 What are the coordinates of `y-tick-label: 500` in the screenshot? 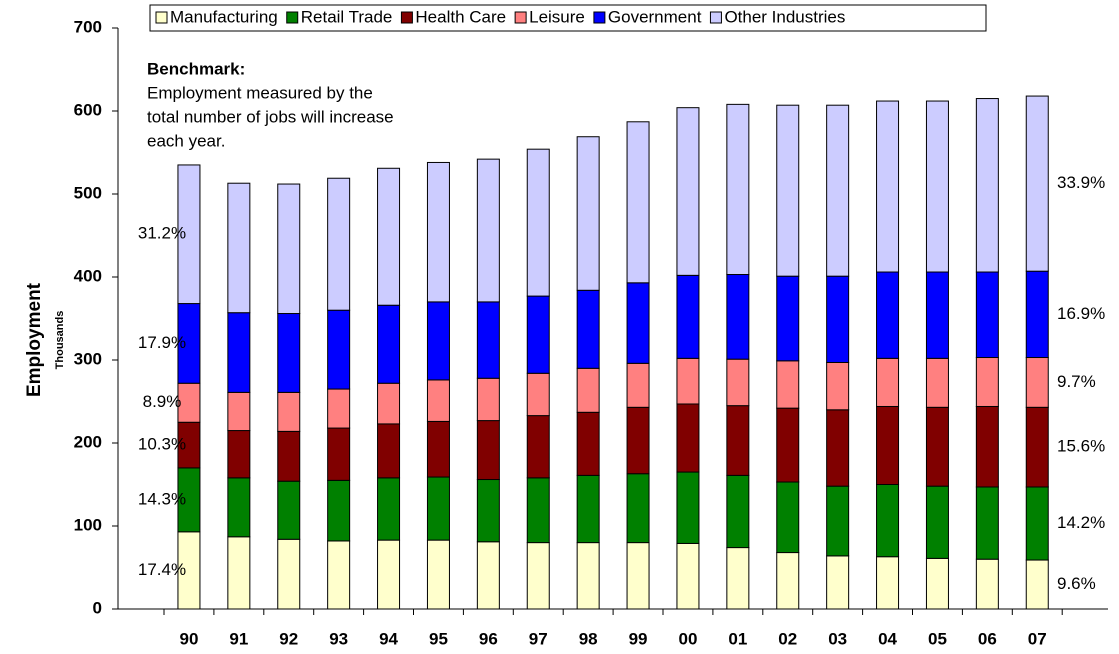 It's located at (88, 192).